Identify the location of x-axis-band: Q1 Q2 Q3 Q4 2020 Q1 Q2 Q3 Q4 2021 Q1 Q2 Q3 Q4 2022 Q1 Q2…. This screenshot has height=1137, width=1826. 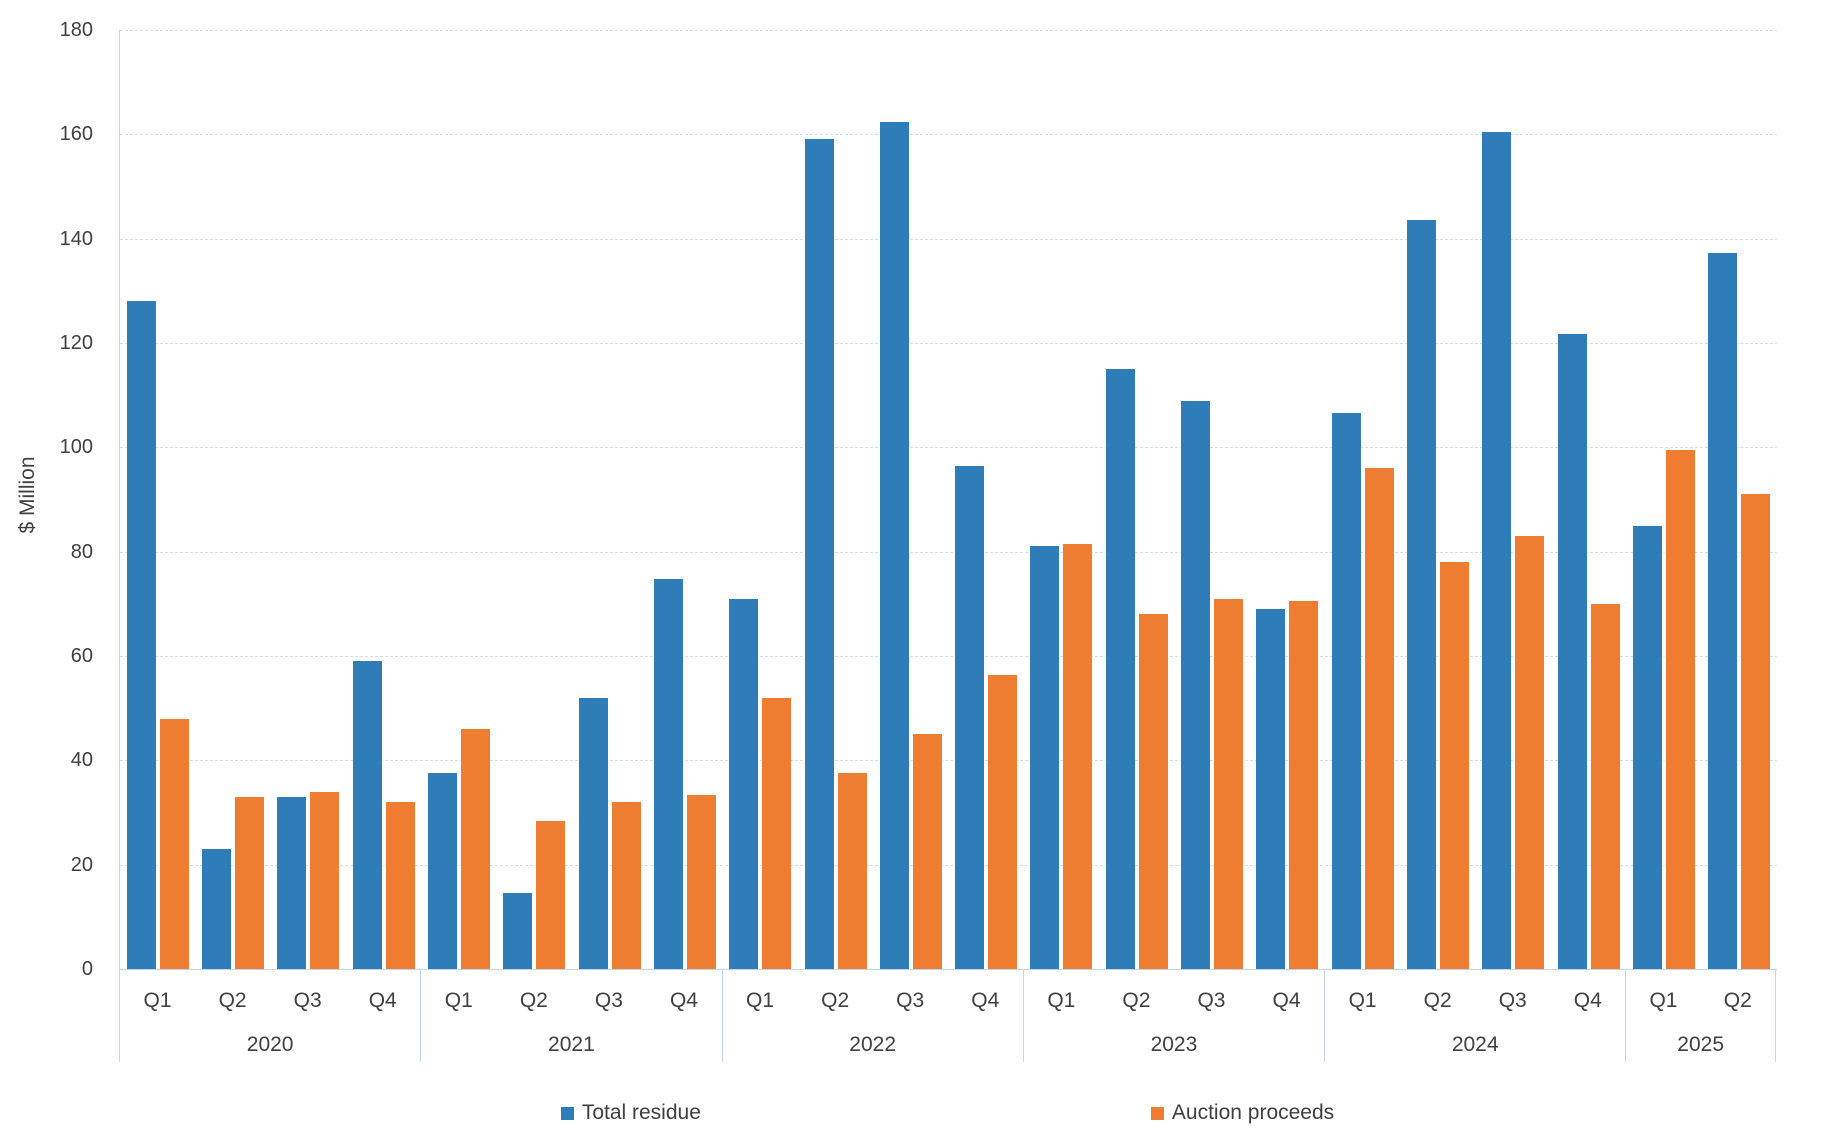
(947, 1015).